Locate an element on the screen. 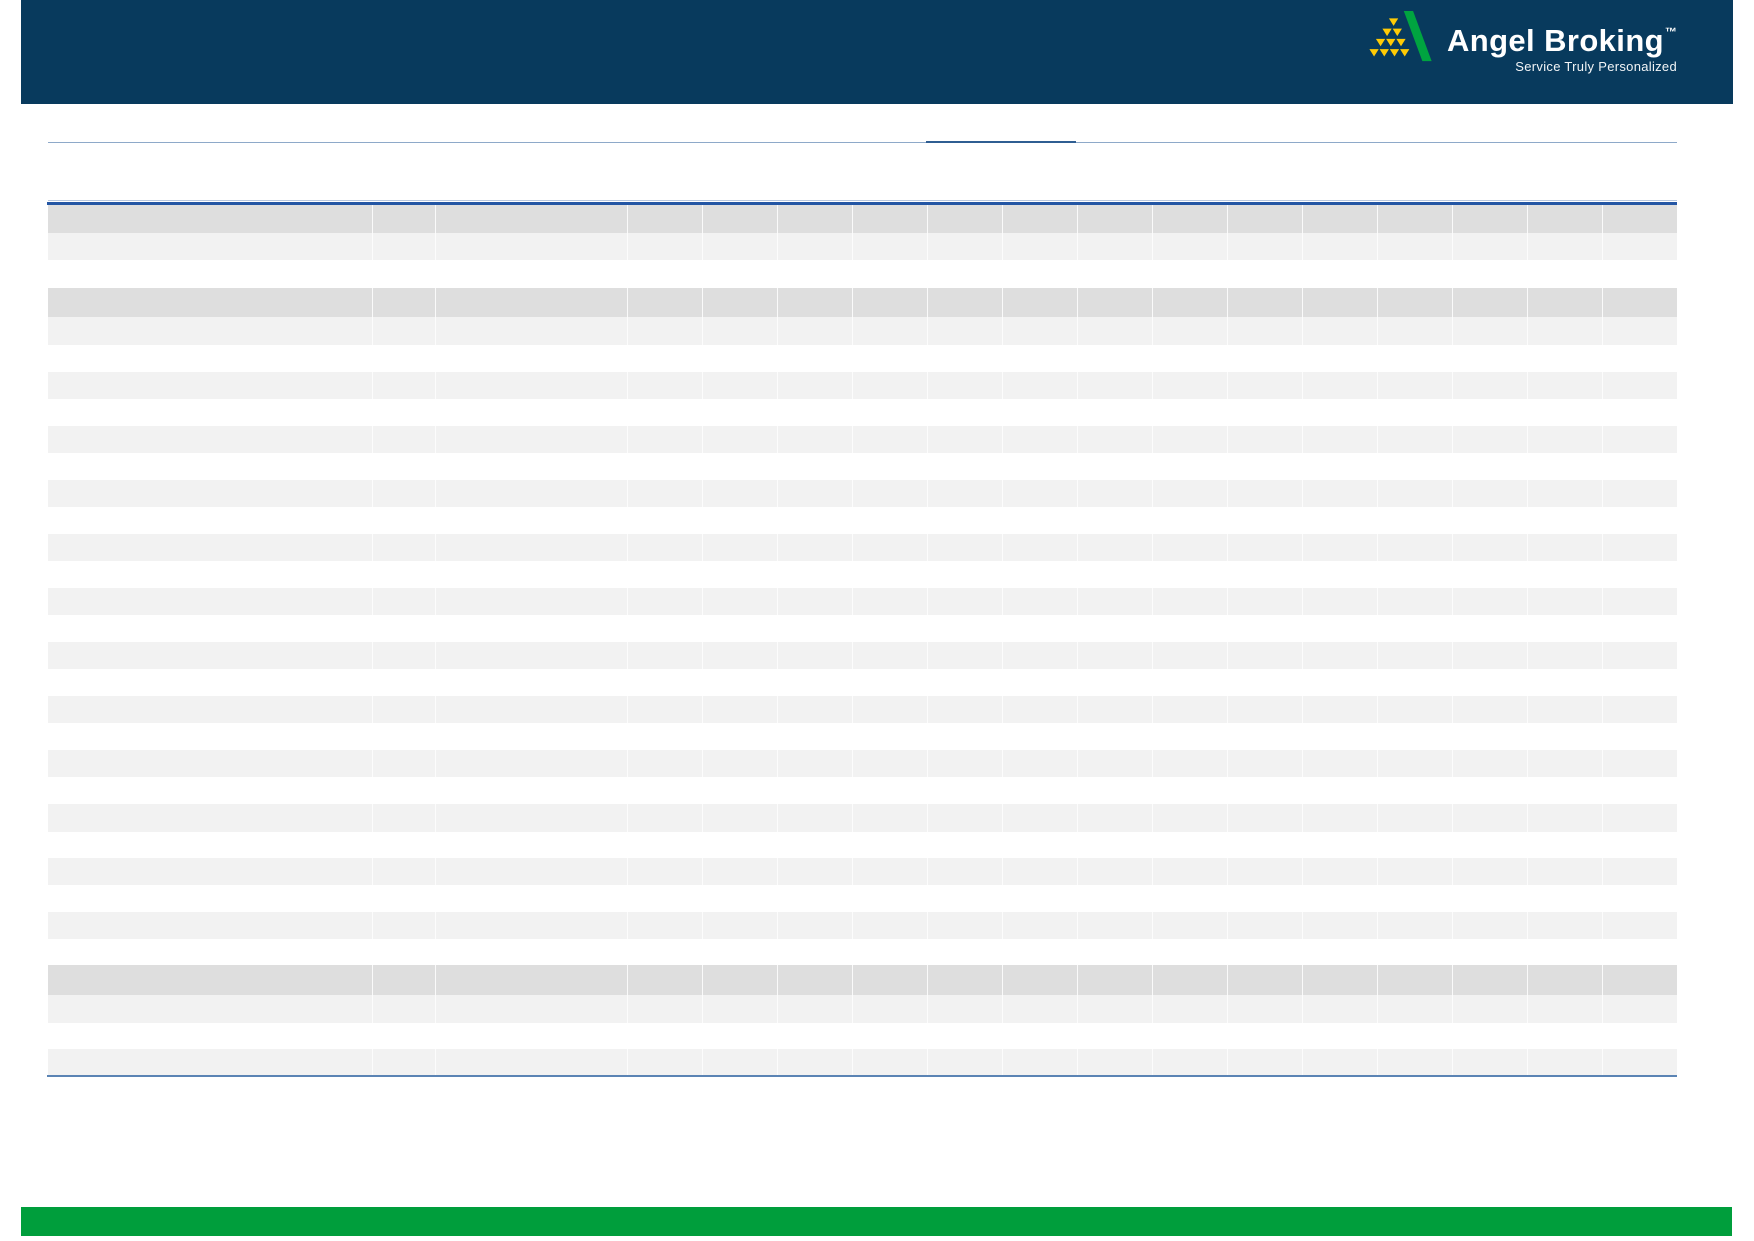  brand-name: Angel Broking is located at coordinates (1555, 40).